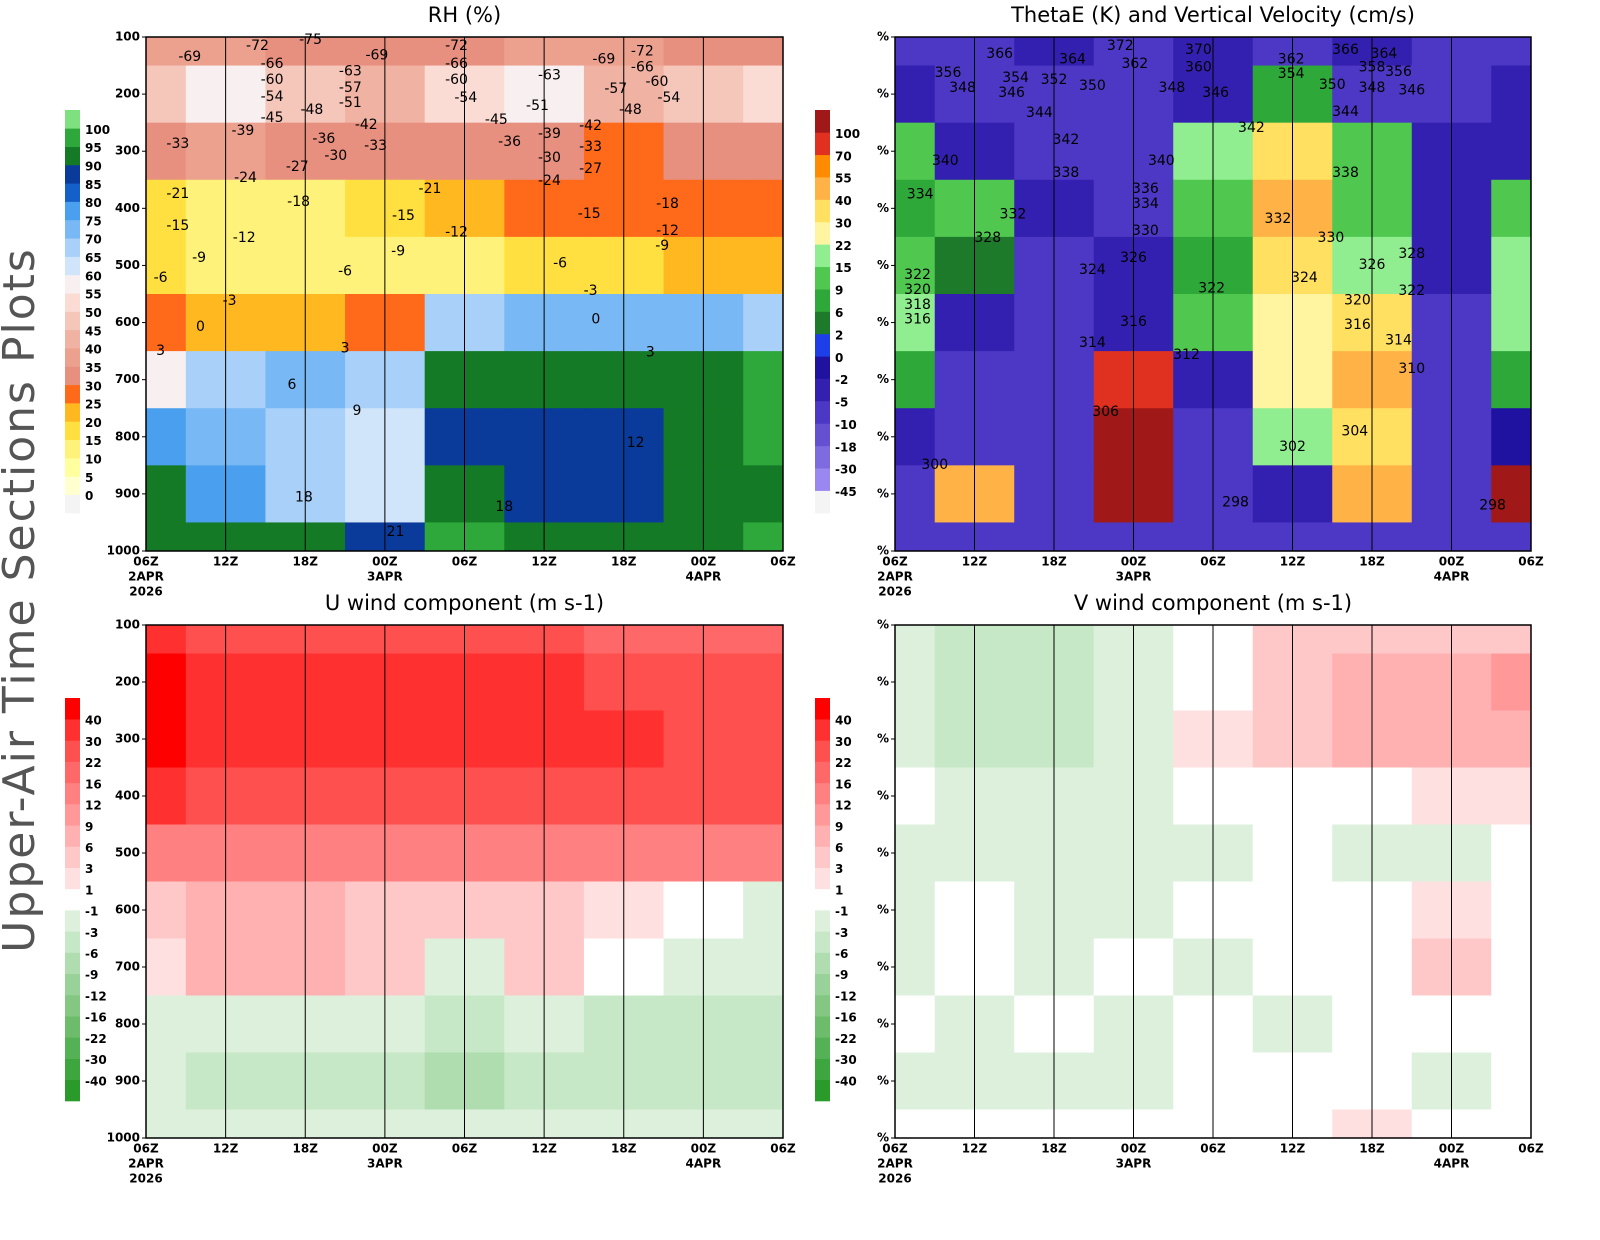  What do you see at coordinates (917, 305) in the screenshot?
I see `contour-label: 318` at bounding box center [917, 305].